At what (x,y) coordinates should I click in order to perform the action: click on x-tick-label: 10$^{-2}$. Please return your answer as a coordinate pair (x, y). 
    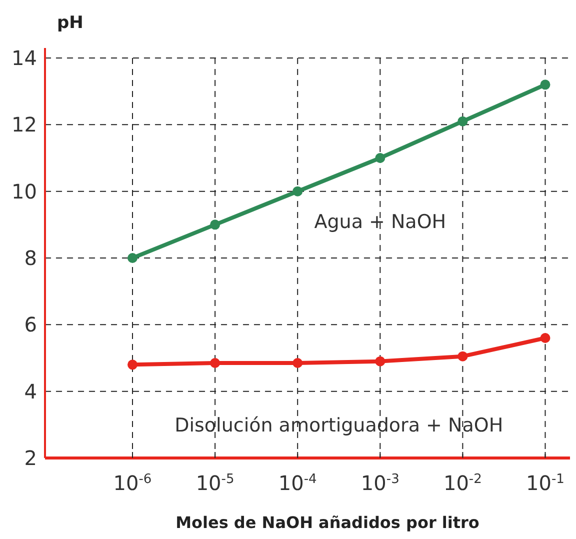
    Looking at the image, I should click on (462, 483).